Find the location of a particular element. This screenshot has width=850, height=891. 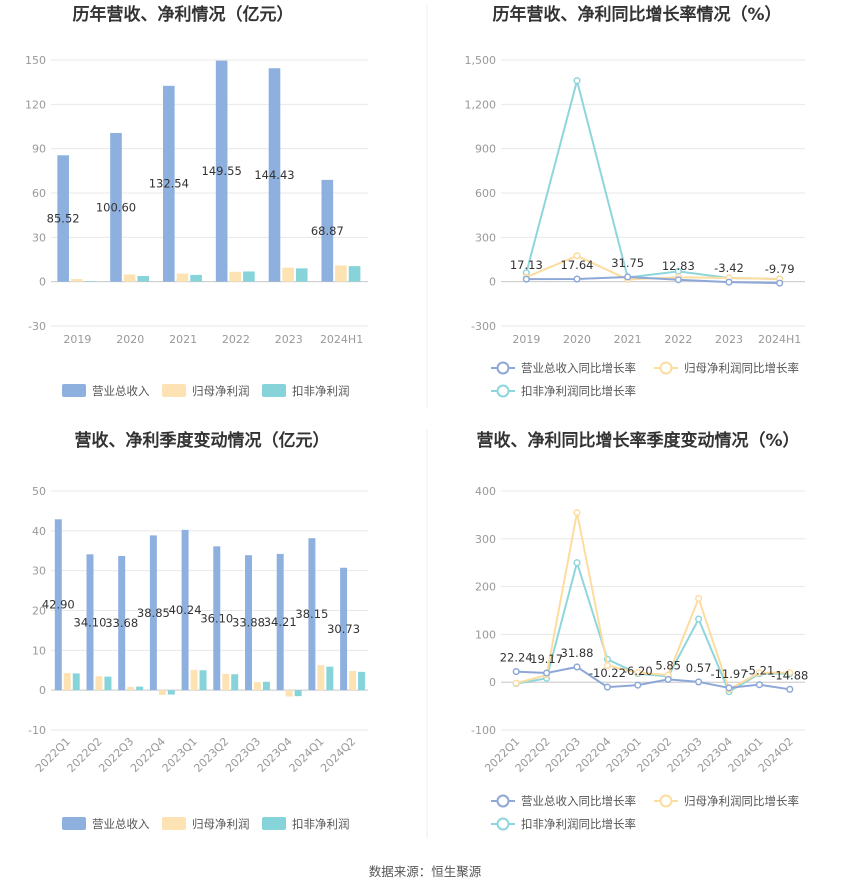

data-label: 40.24 is located at coordinates (185, 610).